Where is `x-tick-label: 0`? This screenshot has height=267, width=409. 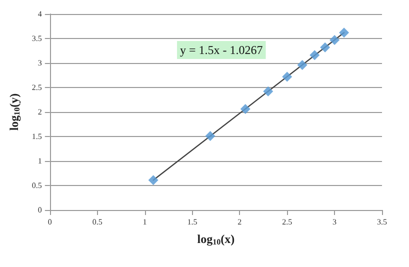
x-tick-label: 0 is located at coordinates (50, 222).